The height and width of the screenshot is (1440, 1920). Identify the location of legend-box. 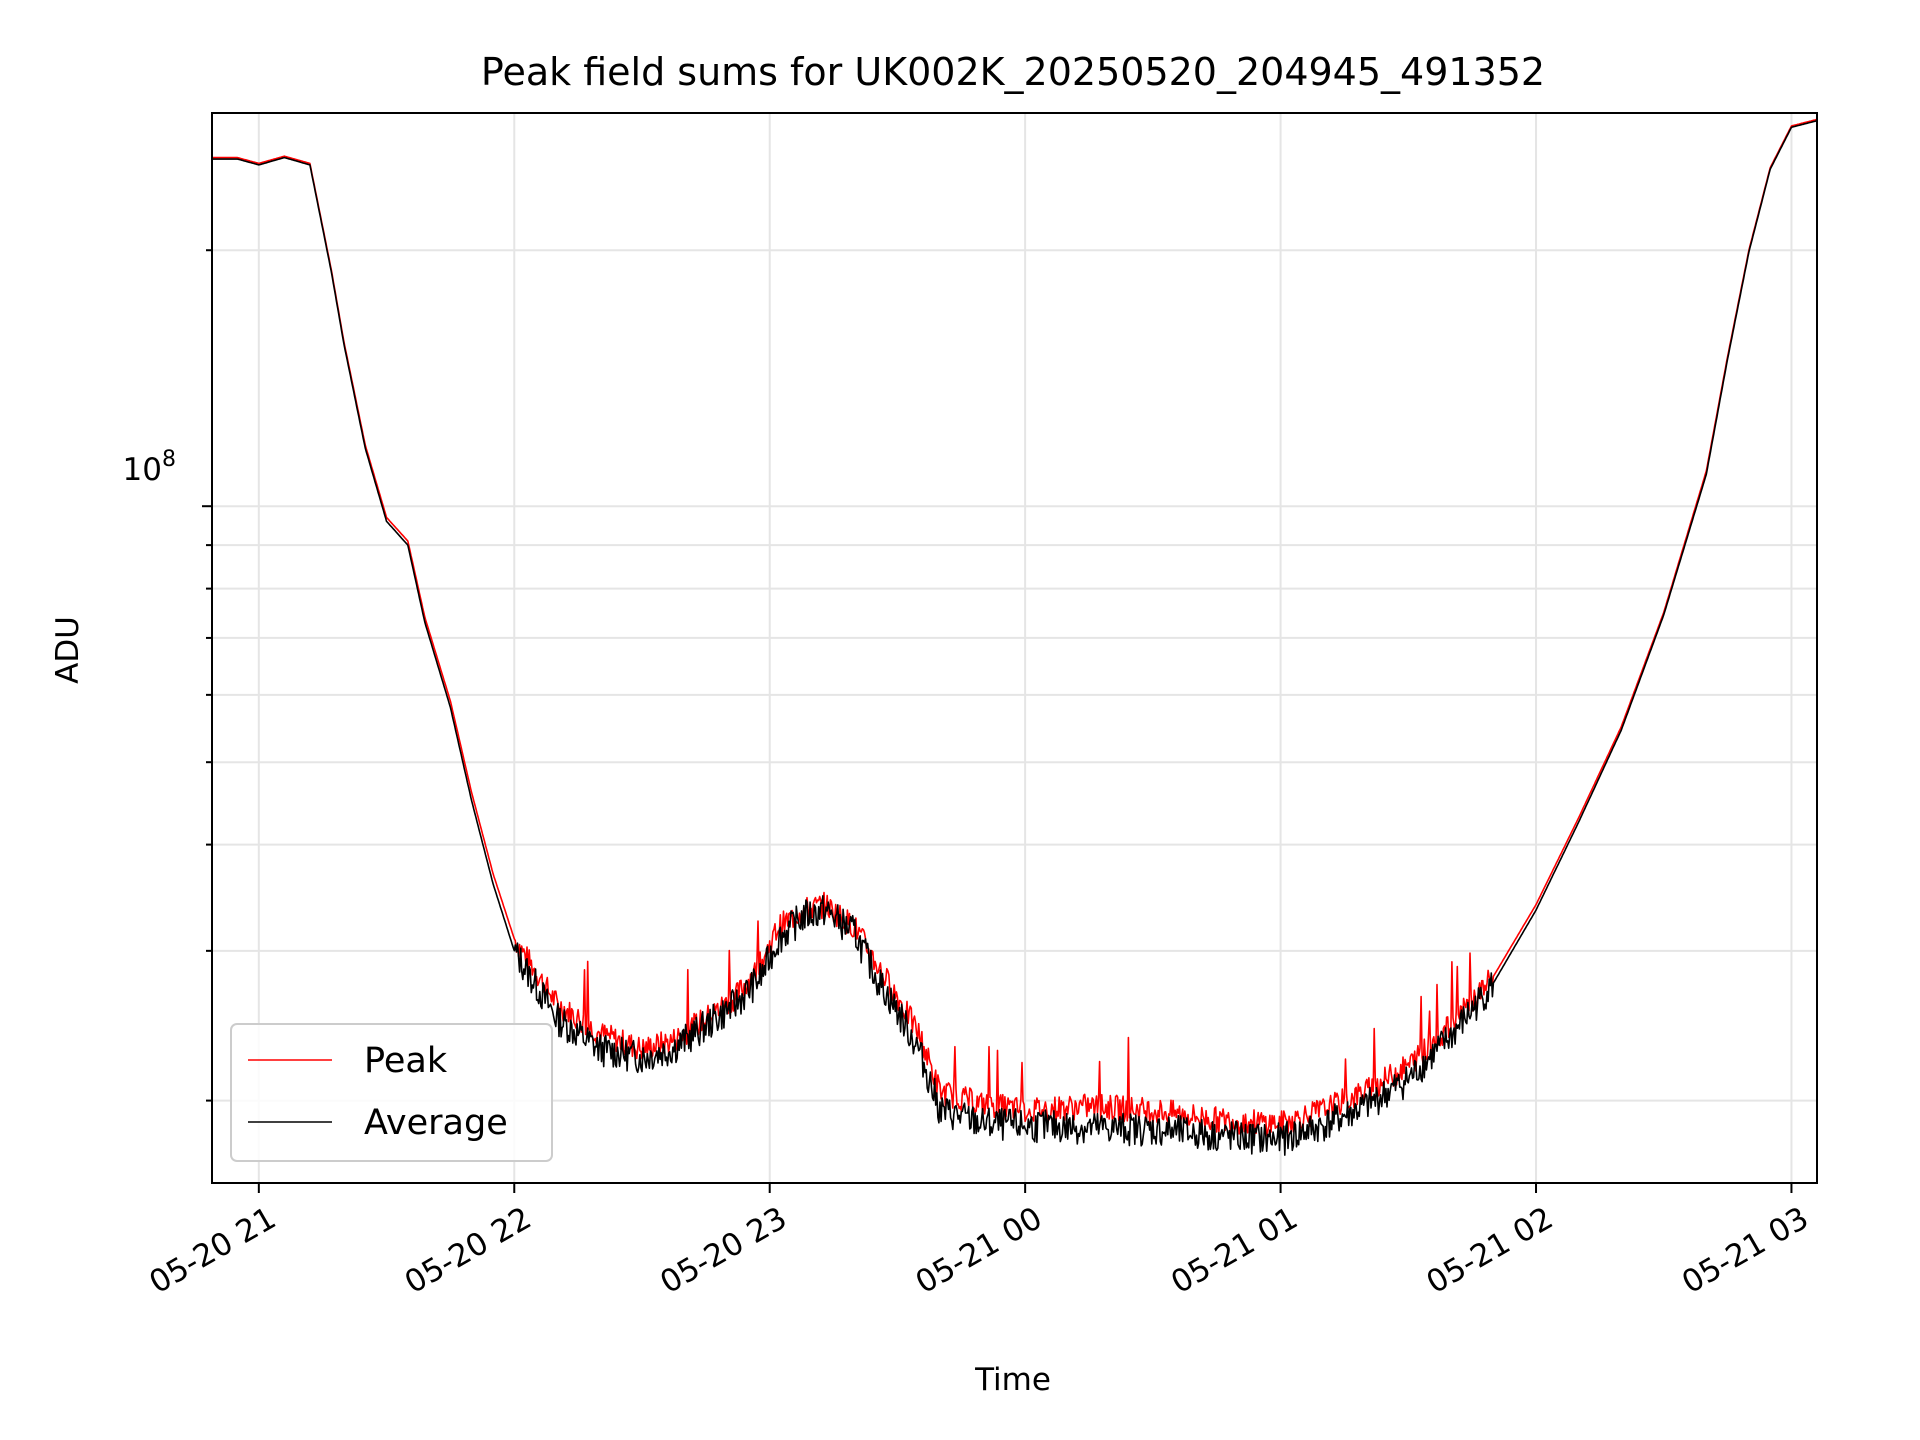
(391, 1092).